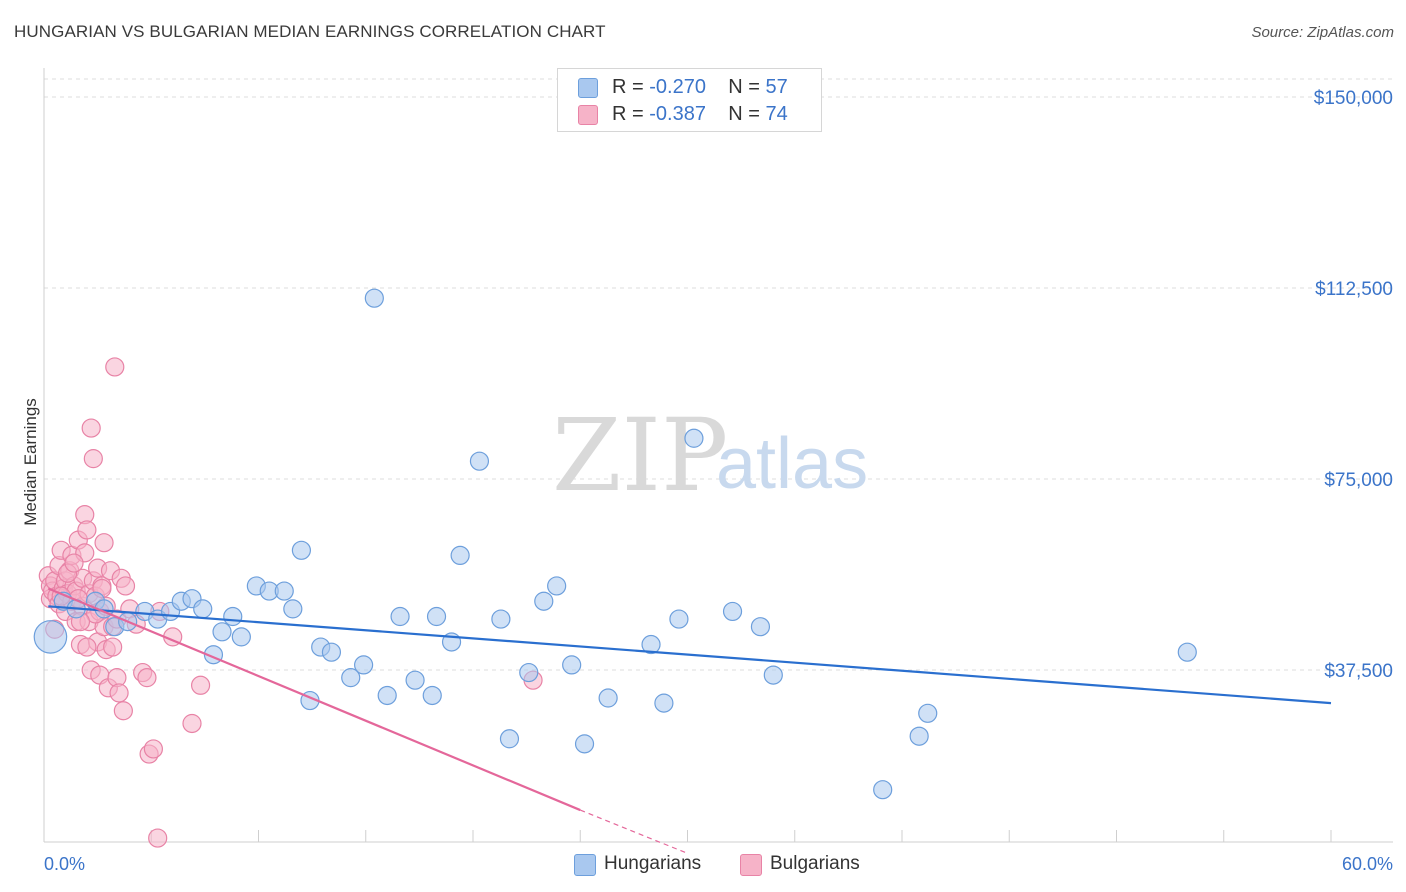 The width and height of the screenshot is (1406, 892). Describe the element at coordinates (588, 88) in the screenshot. I see `hungarians-swatch` at that location.